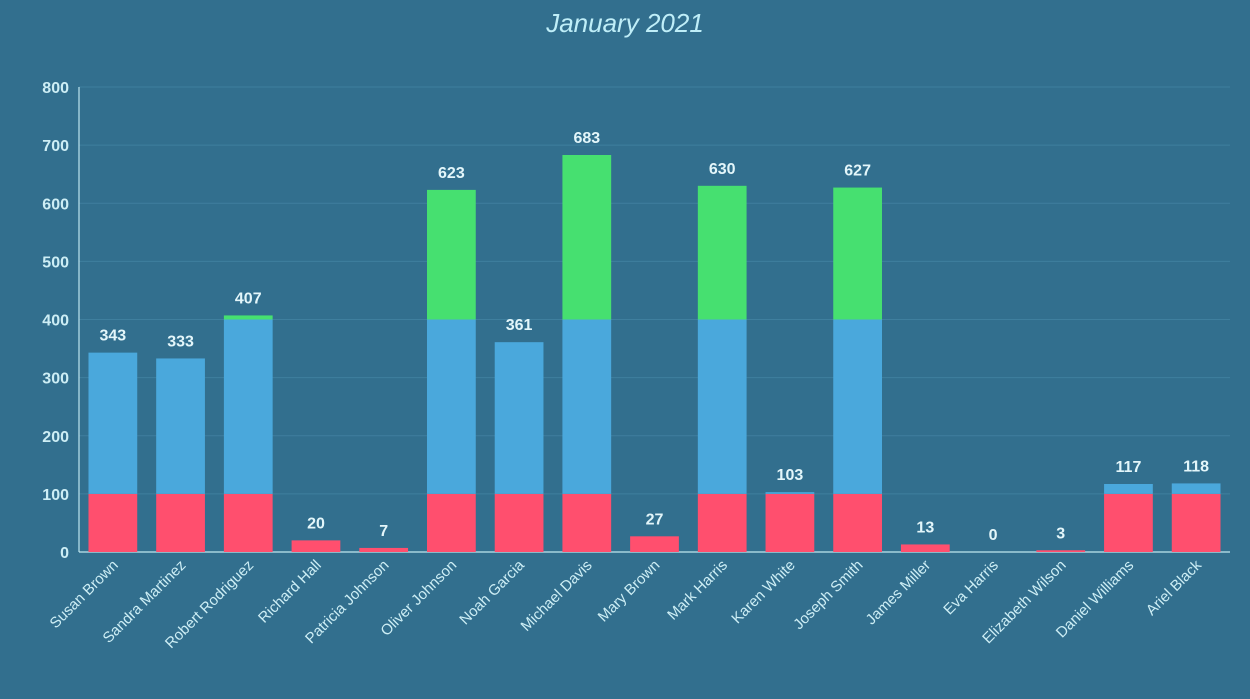 The height and width of the screenshot is (699, 1250). I want to click on data-label: 361, so click(519, 325).